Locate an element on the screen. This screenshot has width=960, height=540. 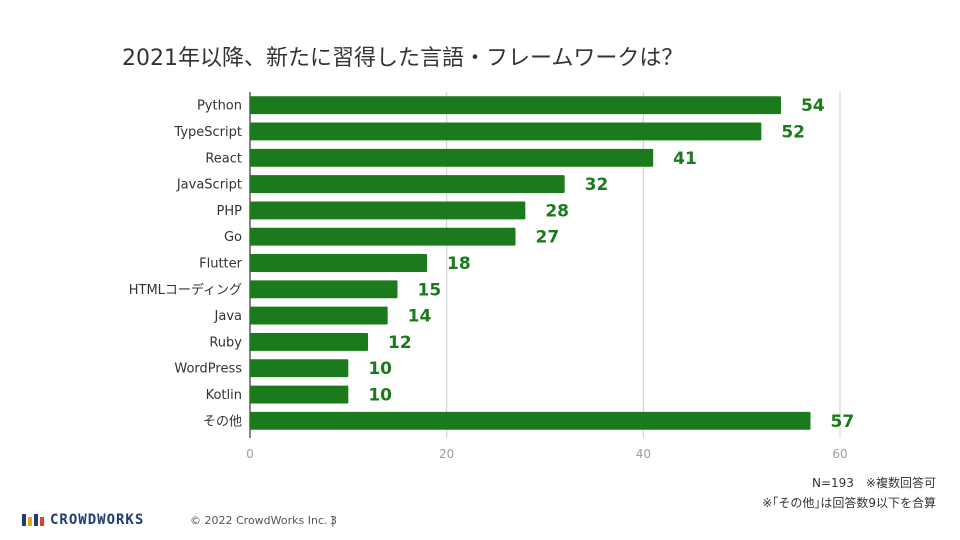
category-label: Java is located at coordinates (228, 316).